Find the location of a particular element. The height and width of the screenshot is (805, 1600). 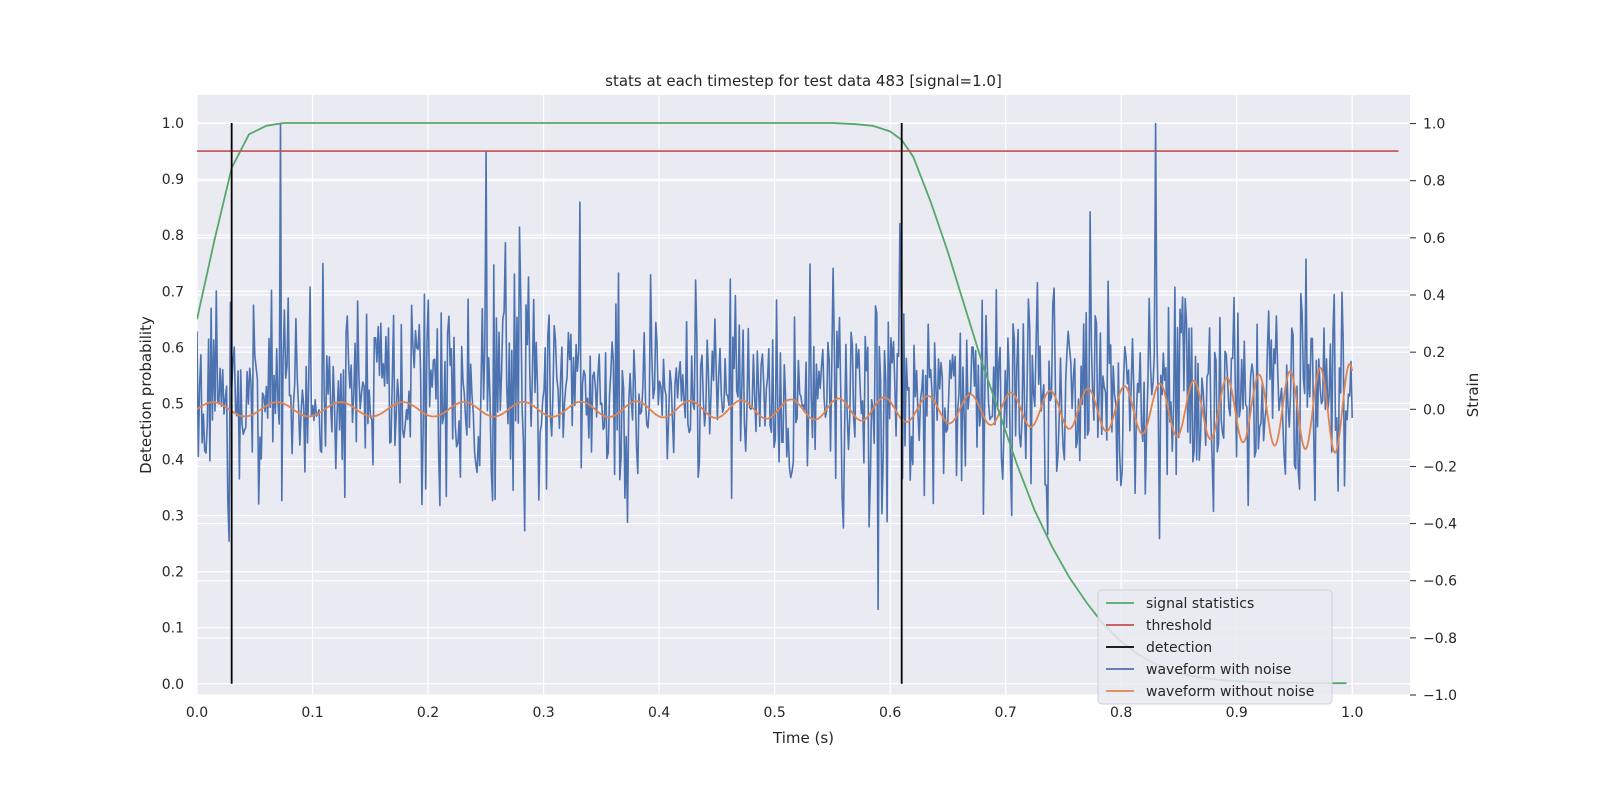

legend-entry-label: threshold is located at coordinates (1179, 626).